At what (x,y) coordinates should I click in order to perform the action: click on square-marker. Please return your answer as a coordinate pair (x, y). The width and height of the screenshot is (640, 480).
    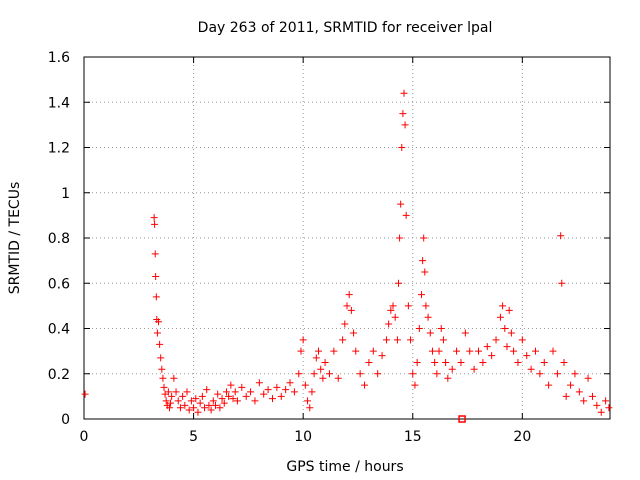
    Looking at the image, I should click on (462, 419).